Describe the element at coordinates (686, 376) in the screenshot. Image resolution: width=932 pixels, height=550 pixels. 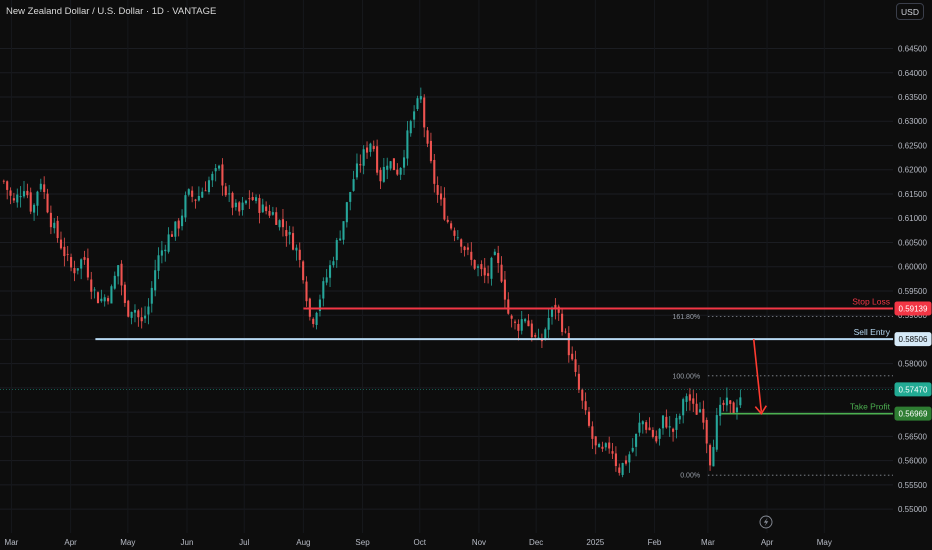
I see `fib-level-label: 100.00%` at that location.